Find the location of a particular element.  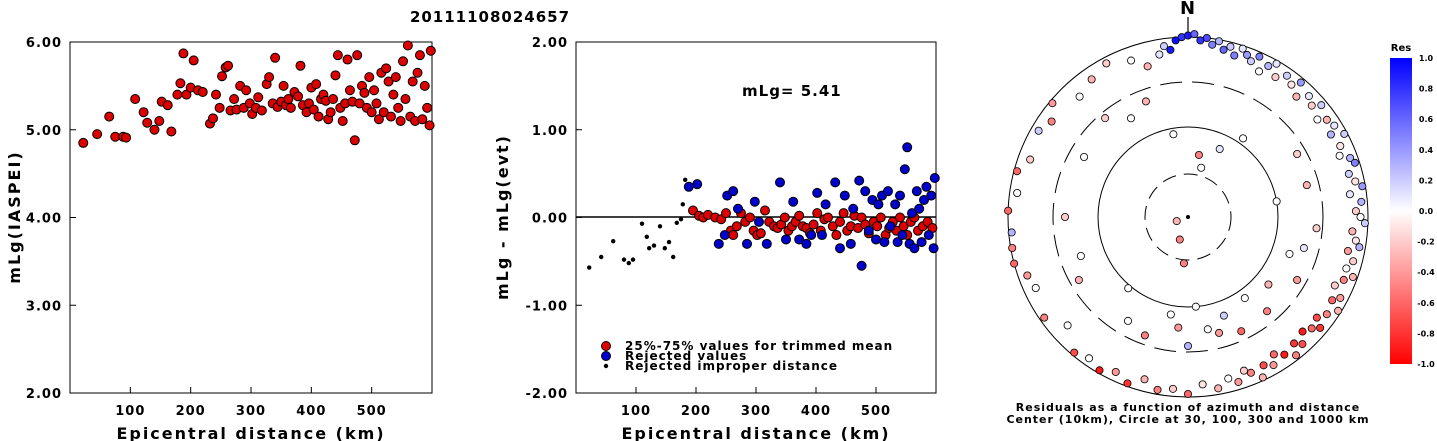

colorbar-tick-label: 0.8 is located at coordinates (1426, 89).